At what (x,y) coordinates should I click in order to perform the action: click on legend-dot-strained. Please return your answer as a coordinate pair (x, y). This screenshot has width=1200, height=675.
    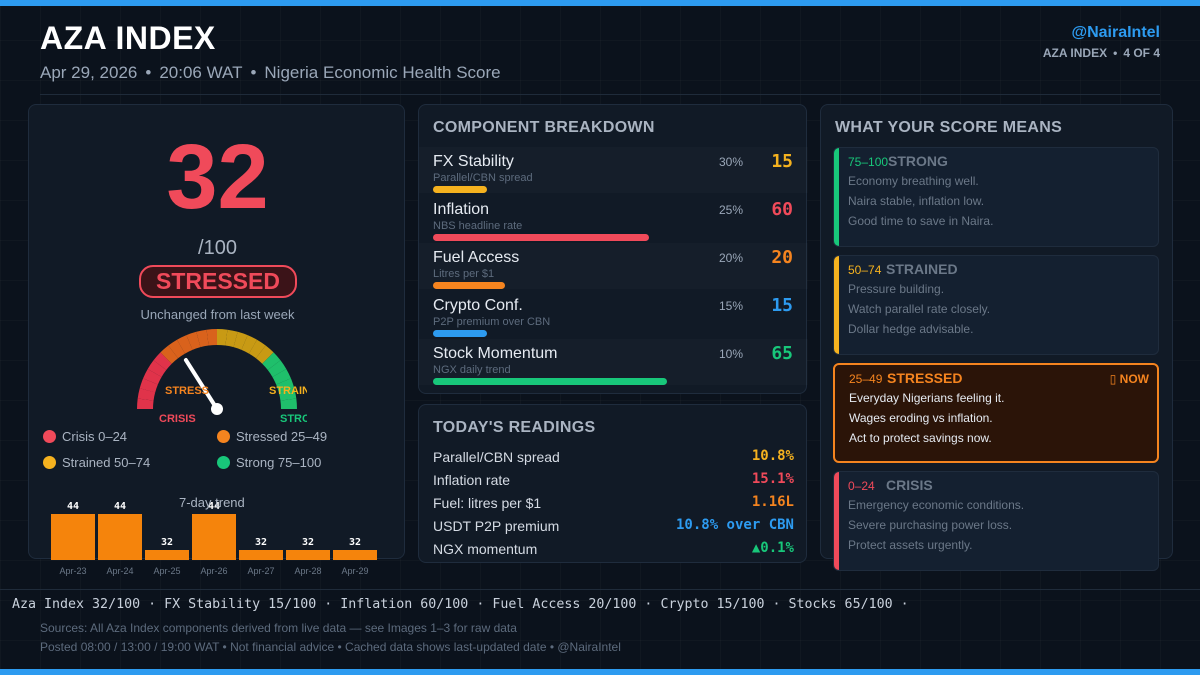
    Looking at the image, I should click on (49, 462).